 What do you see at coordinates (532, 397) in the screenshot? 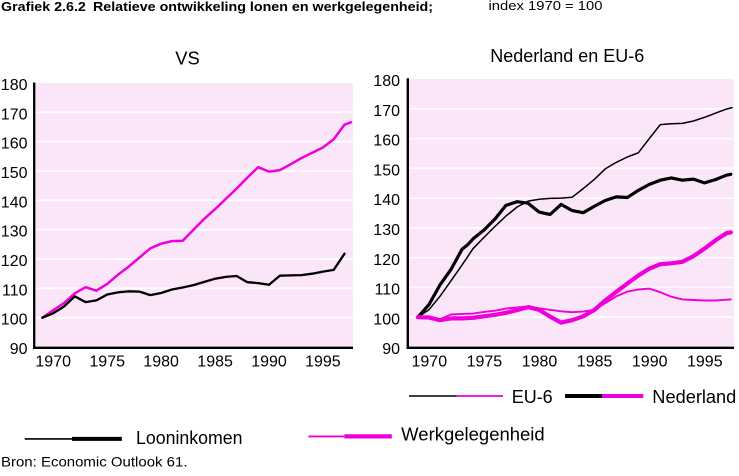
I see `svg-text: EU-6` at bounding box center [532, 397].